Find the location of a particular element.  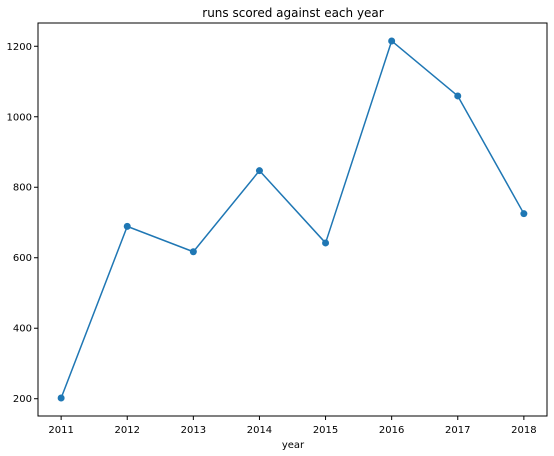

y-tick-label: 1200 is located at coordinates (19, 47).